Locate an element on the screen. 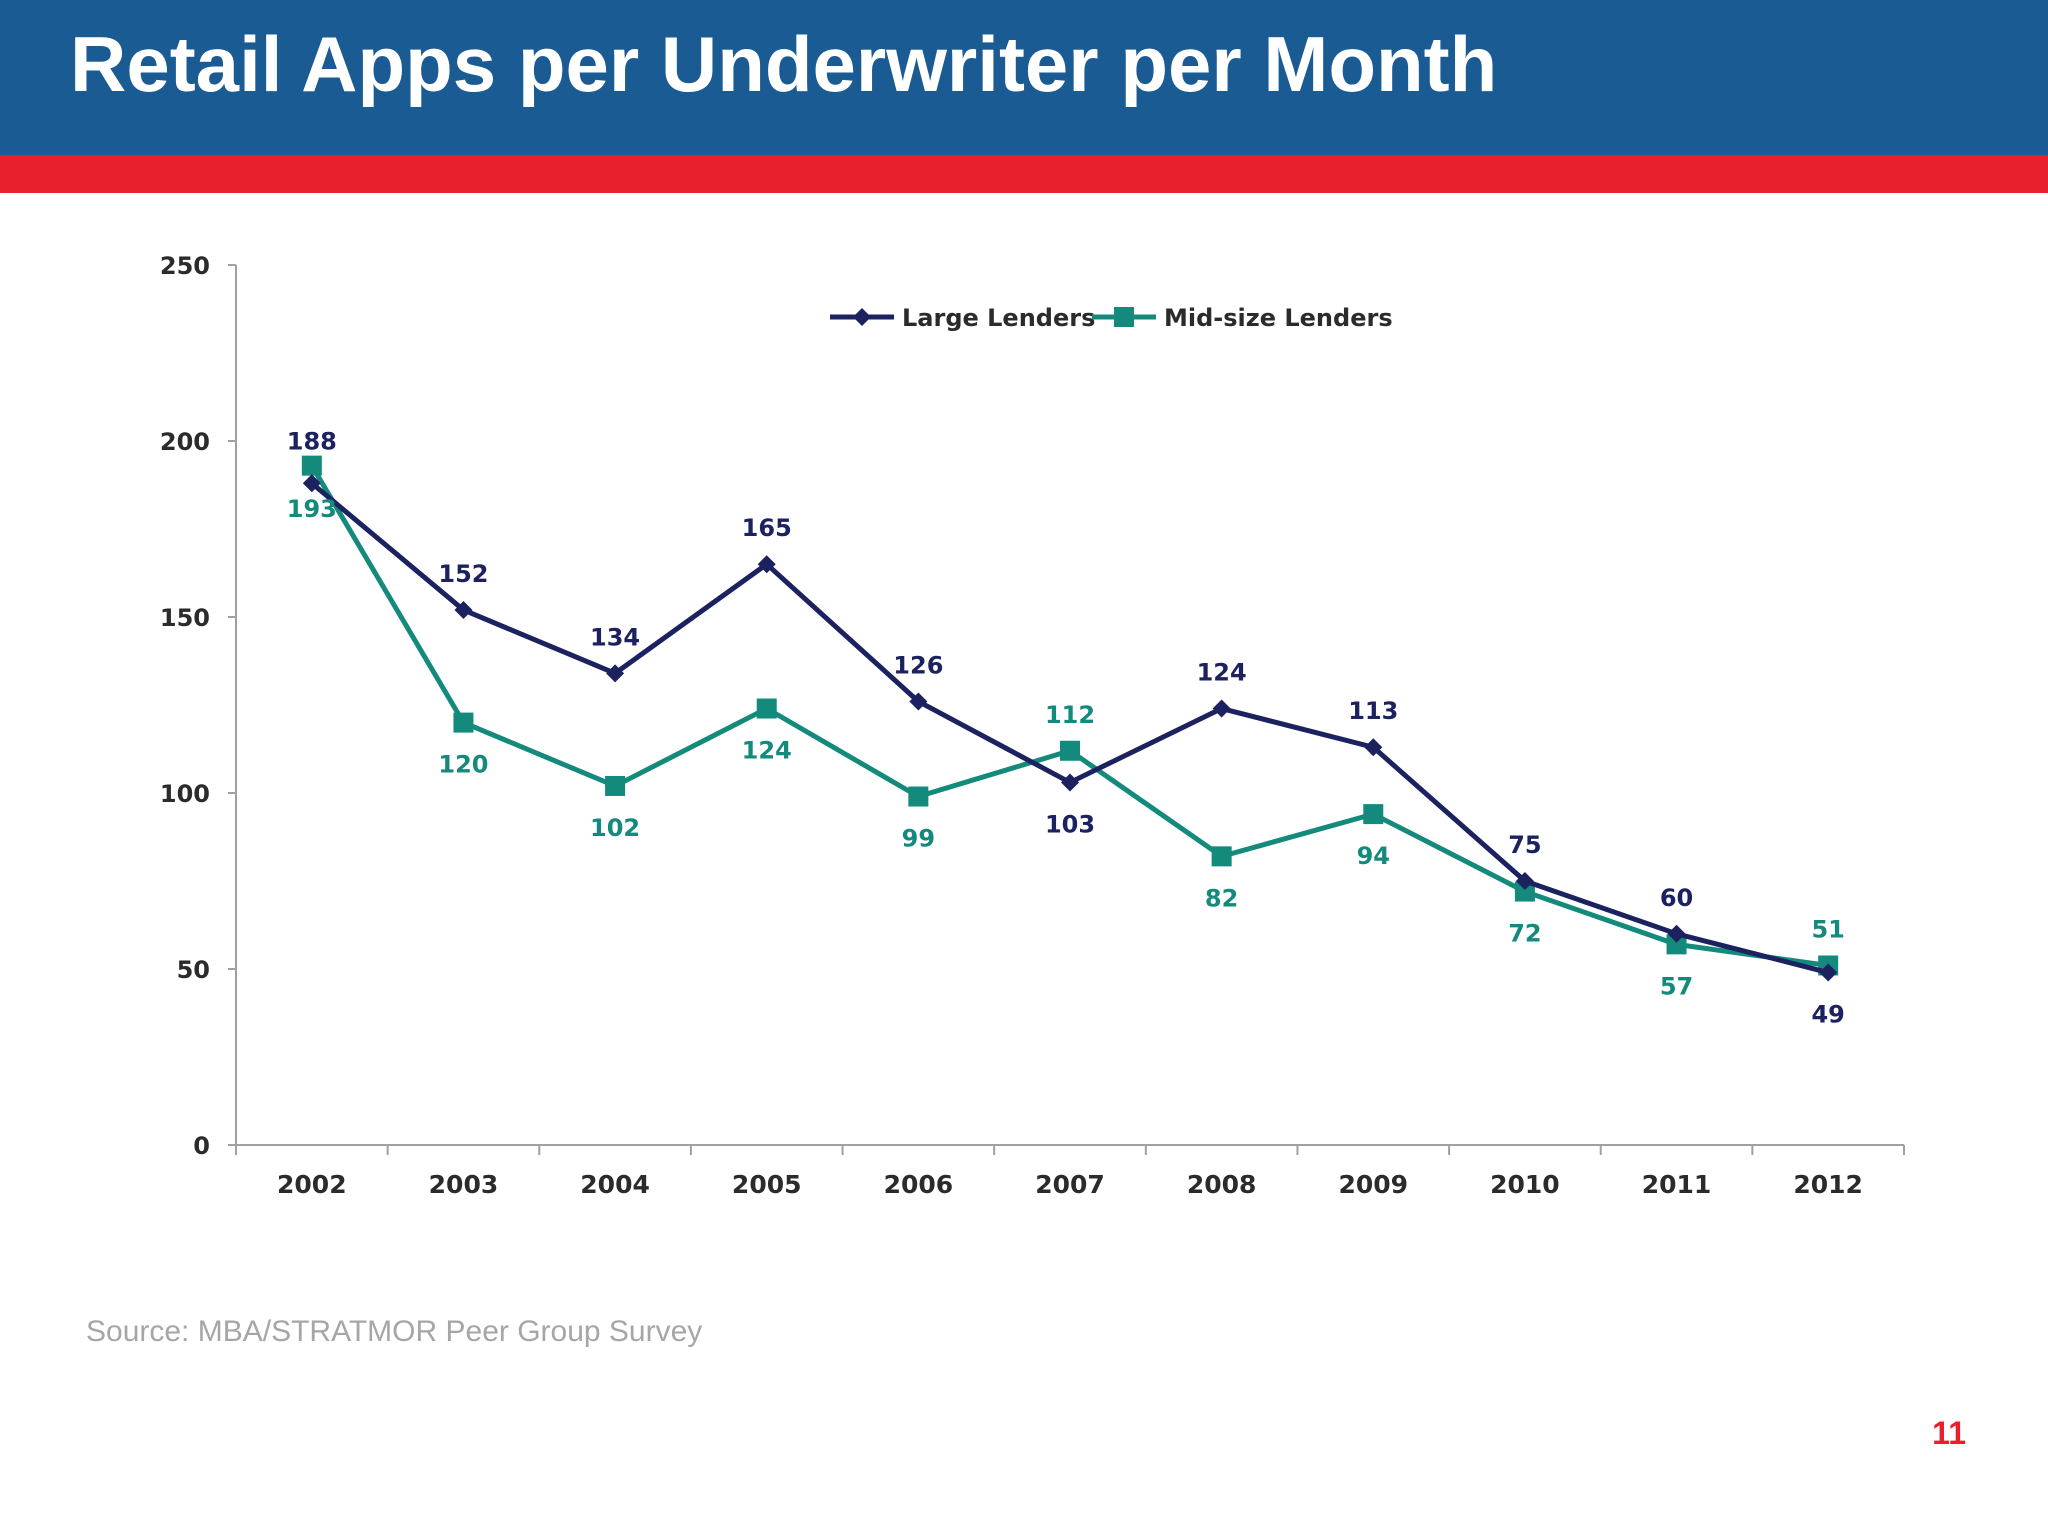  x-tick-label: 2009 is located at coordinates (1373, 1184).